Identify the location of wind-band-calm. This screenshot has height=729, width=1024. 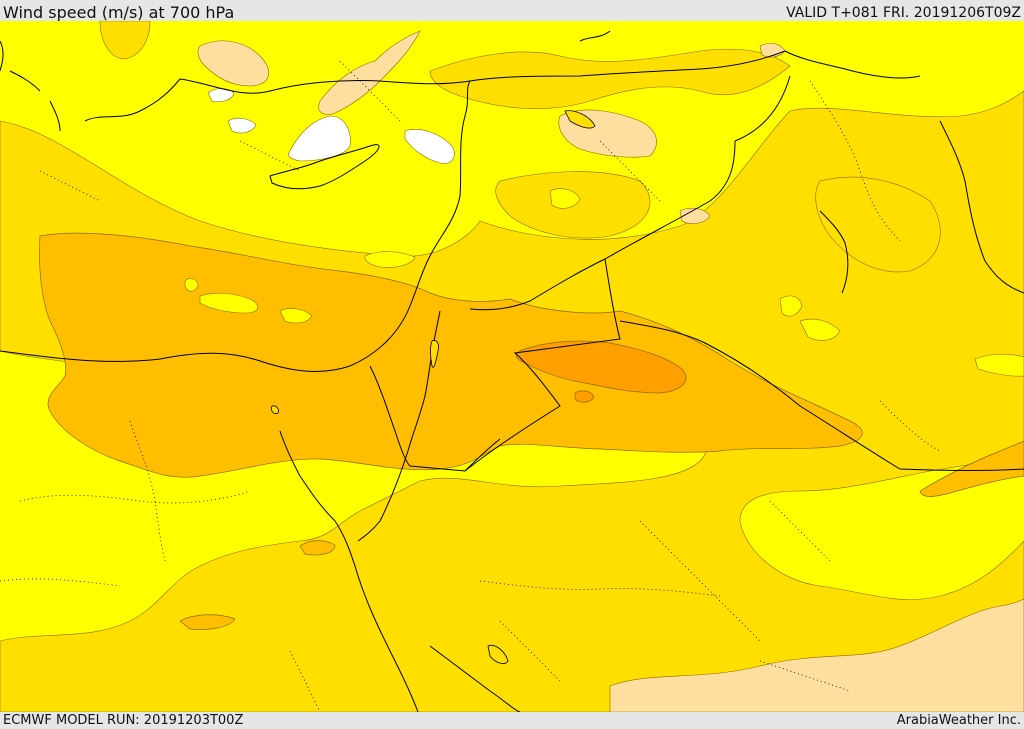
(331, 126).